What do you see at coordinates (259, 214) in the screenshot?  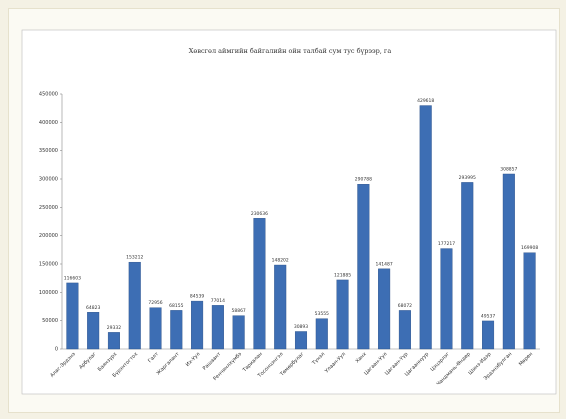 I see `value-label: 230636` at bounding box center [259, 214].